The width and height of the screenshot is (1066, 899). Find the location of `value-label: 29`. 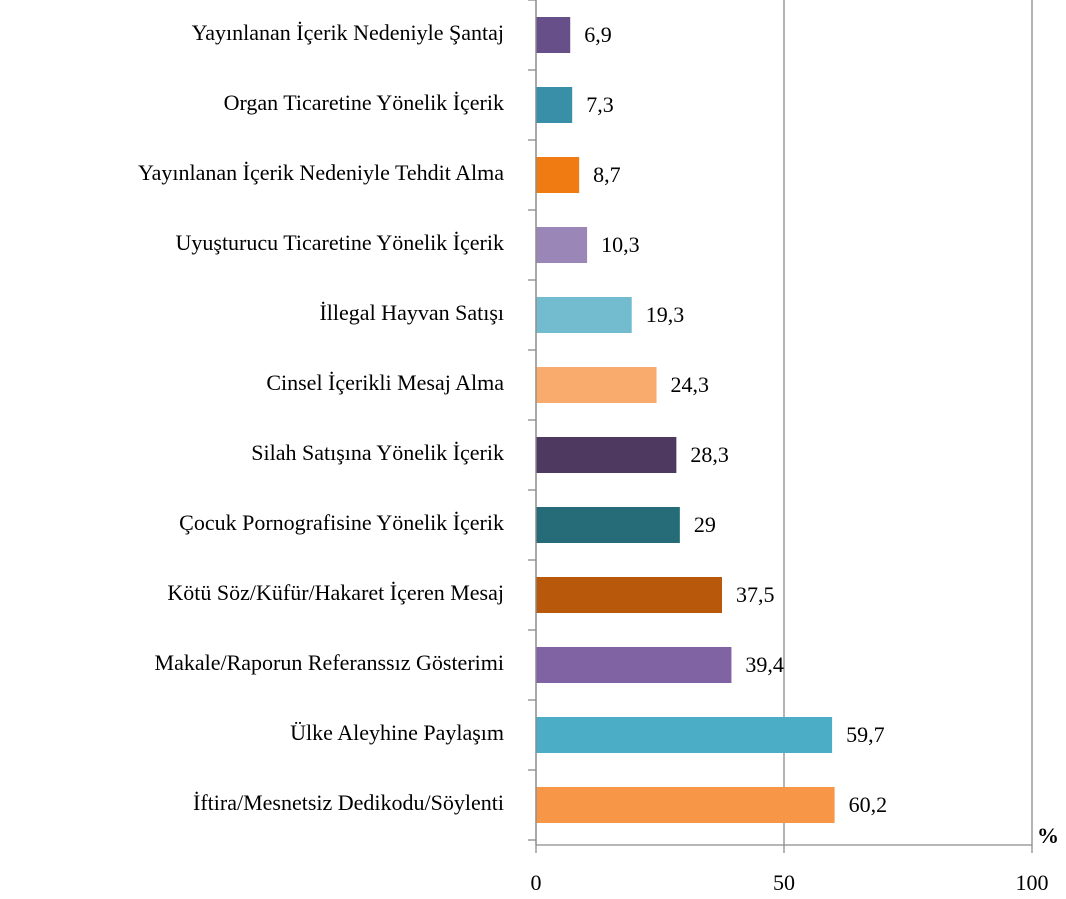

value-label: 29 is located at coordinates (705, 524).